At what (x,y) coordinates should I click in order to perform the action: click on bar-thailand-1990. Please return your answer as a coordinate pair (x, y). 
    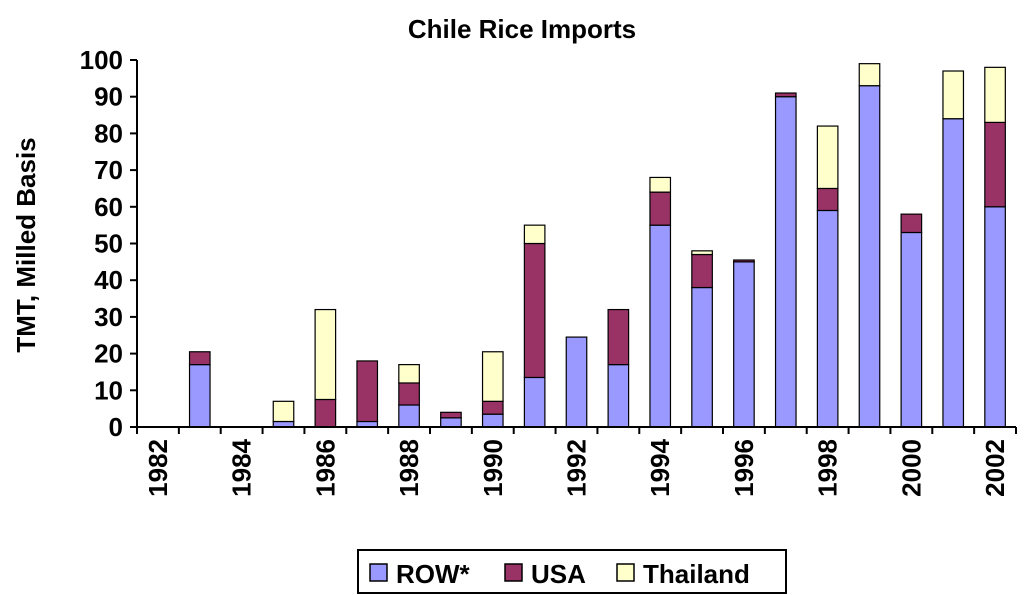
    Looking at the image, I should click on (492, 376).